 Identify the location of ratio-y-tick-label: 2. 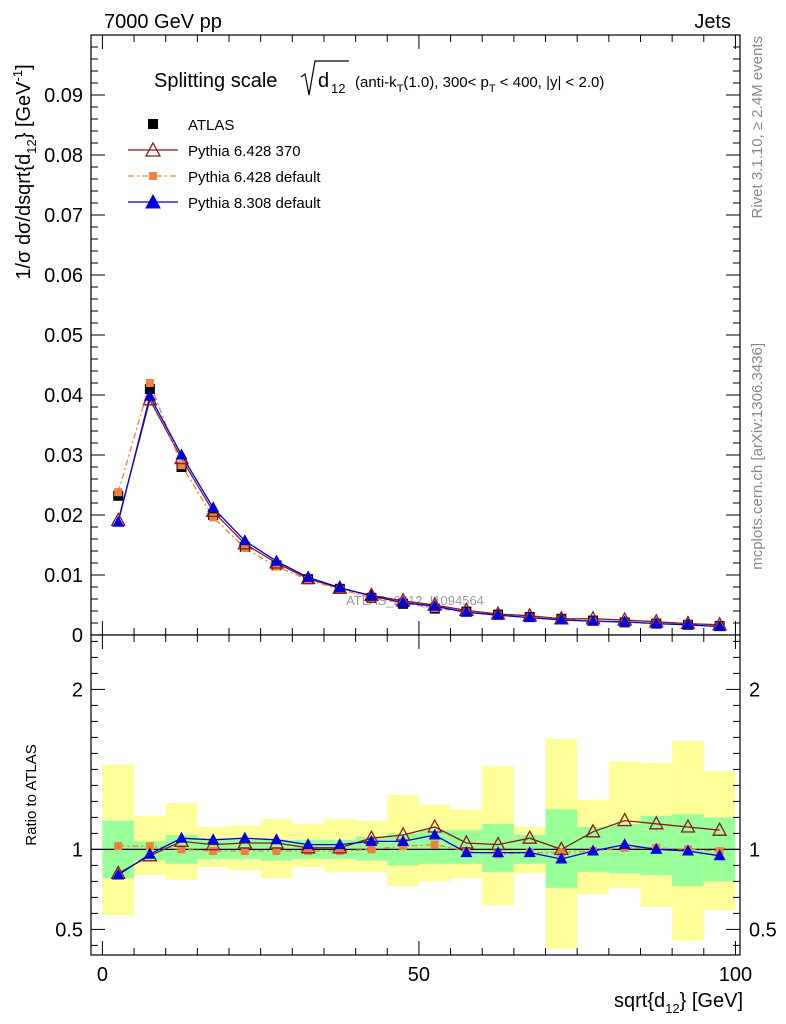
(77, 690).